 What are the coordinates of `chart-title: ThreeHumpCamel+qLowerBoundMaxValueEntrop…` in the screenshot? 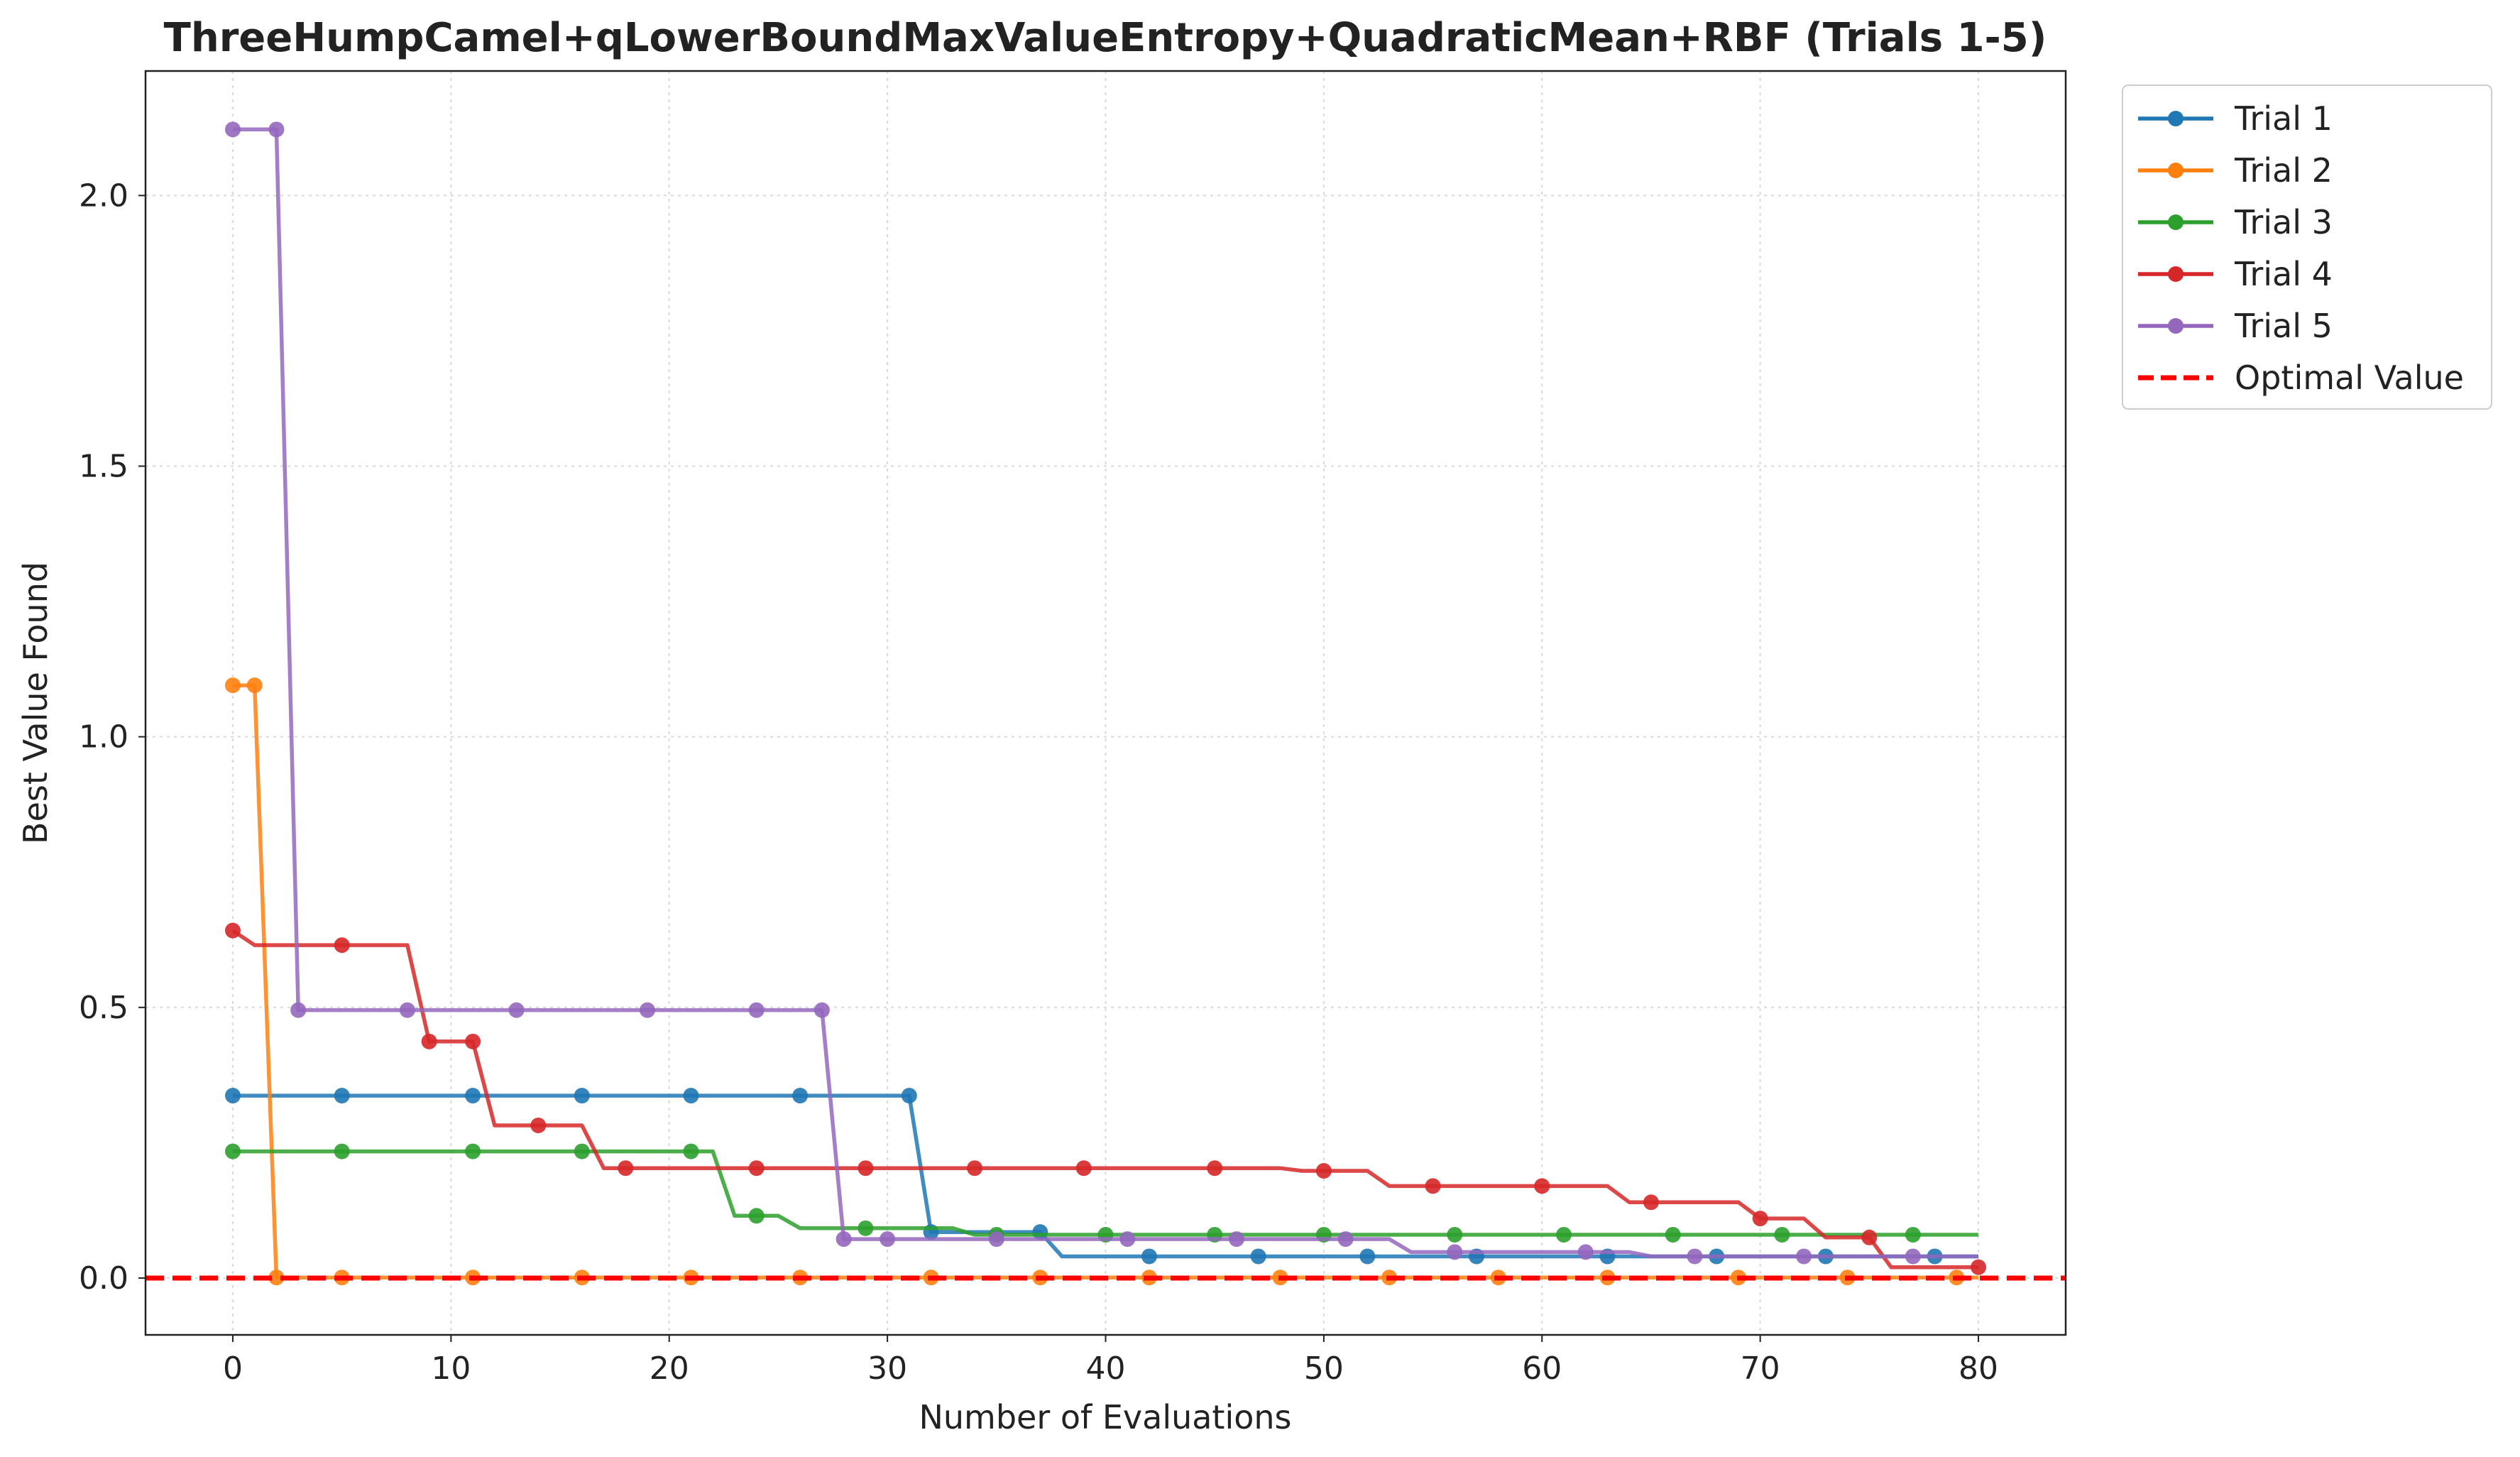 It's located at (1106, 38).